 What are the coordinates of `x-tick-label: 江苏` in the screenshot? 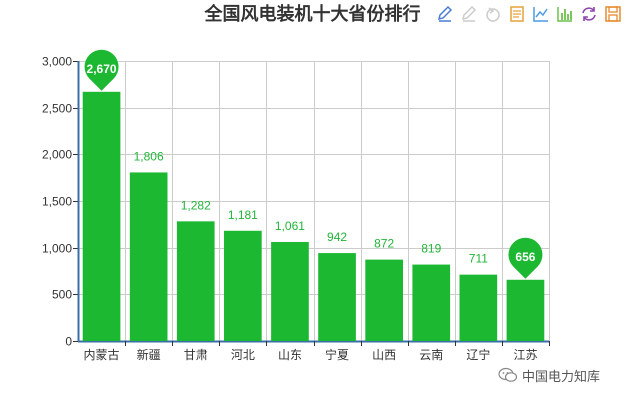 It's located at (525, 355).